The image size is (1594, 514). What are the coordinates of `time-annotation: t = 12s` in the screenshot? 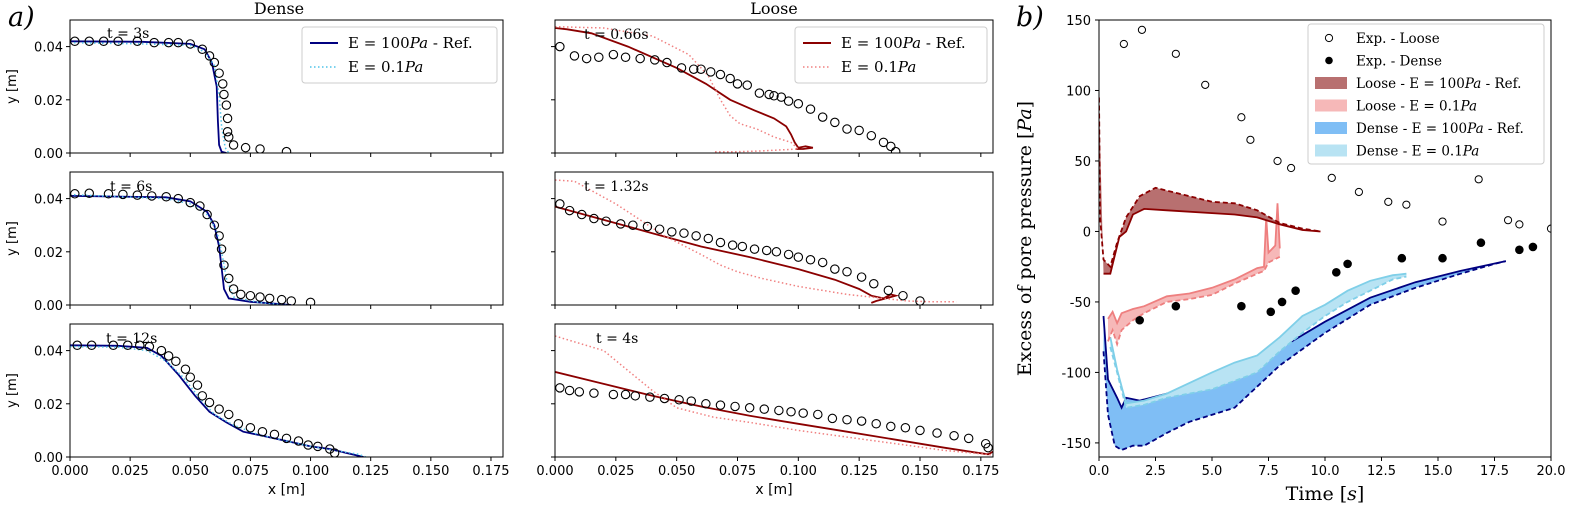 It's located at (131, 339).